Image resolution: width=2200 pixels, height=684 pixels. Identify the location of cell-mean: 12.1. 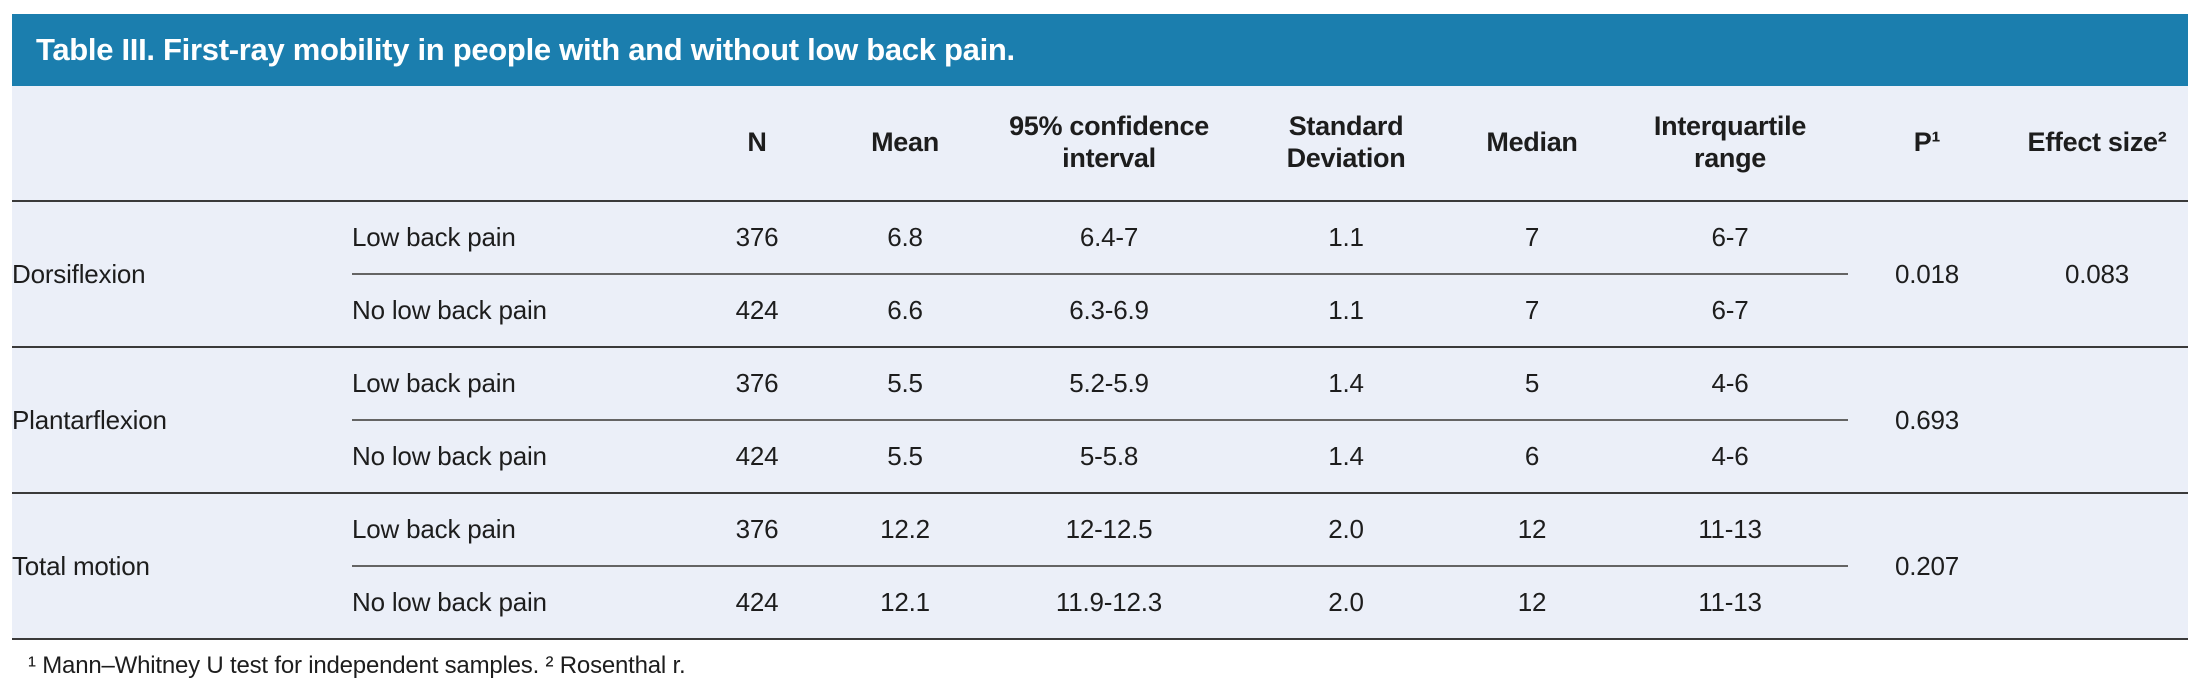
(905, 602).